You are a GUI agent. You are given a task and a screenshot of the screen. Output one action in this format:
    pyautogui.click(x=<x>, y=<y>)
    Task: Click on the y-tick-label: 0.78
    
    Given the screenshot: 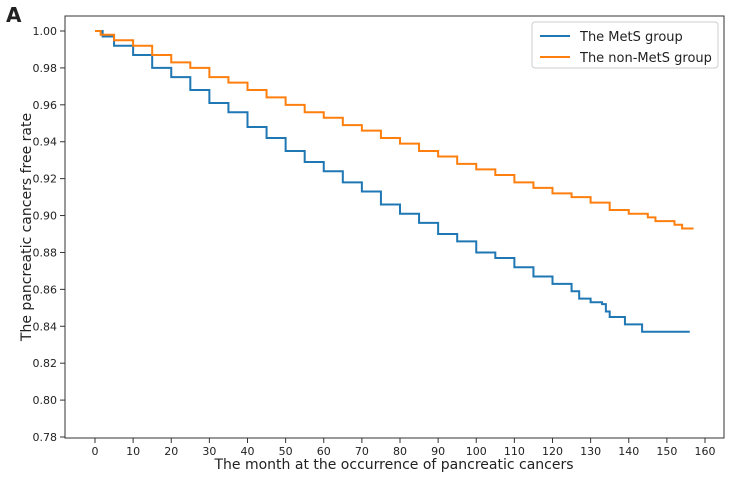 What is the action you would take?
    pyautogui.click(x=45, y=437)
    